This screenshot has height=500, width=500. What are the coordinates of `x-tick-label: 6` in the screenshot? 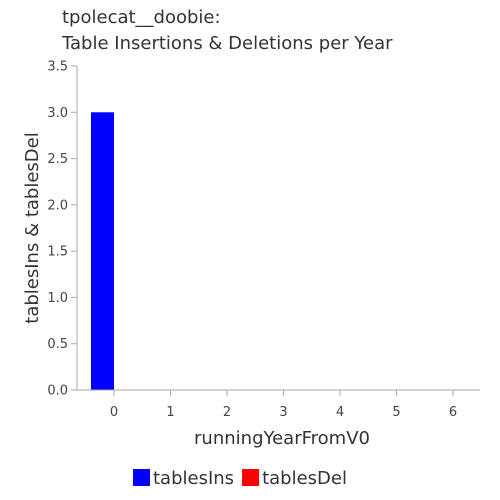 It's located at (453, 412).